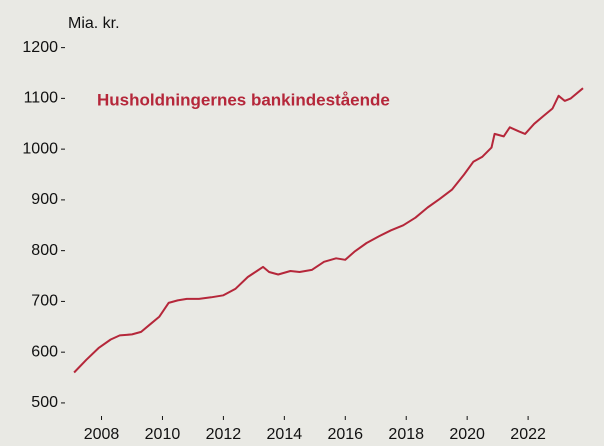 The width and height of the screenshot is (604, 446). What do you see at coordinates (44, 351) in the screenshot?
I see `y-tick-label: 600` at bounding box center [44, 351].